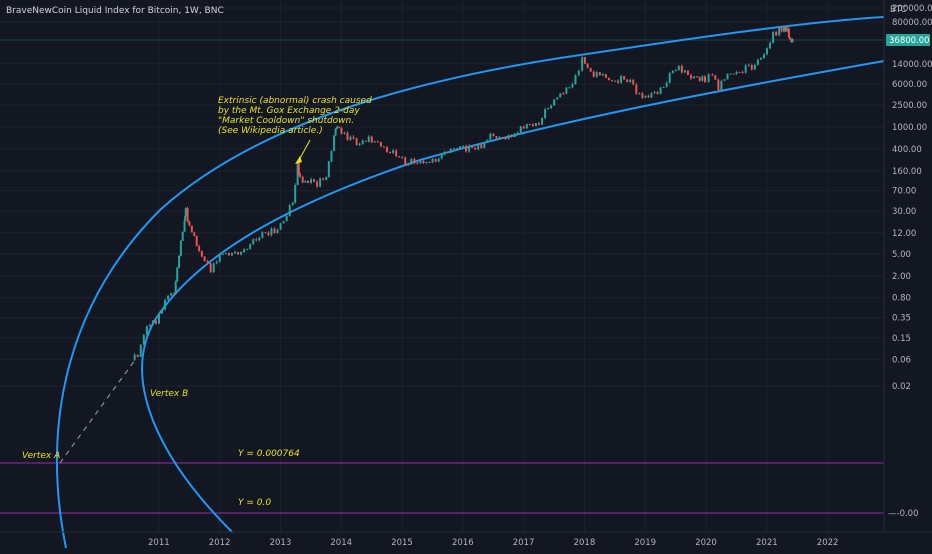  What do you see at coordinates (909, 85) in the screenshot?
I see `y-tick-label: 6000.00` at bounding box center [909, 85].